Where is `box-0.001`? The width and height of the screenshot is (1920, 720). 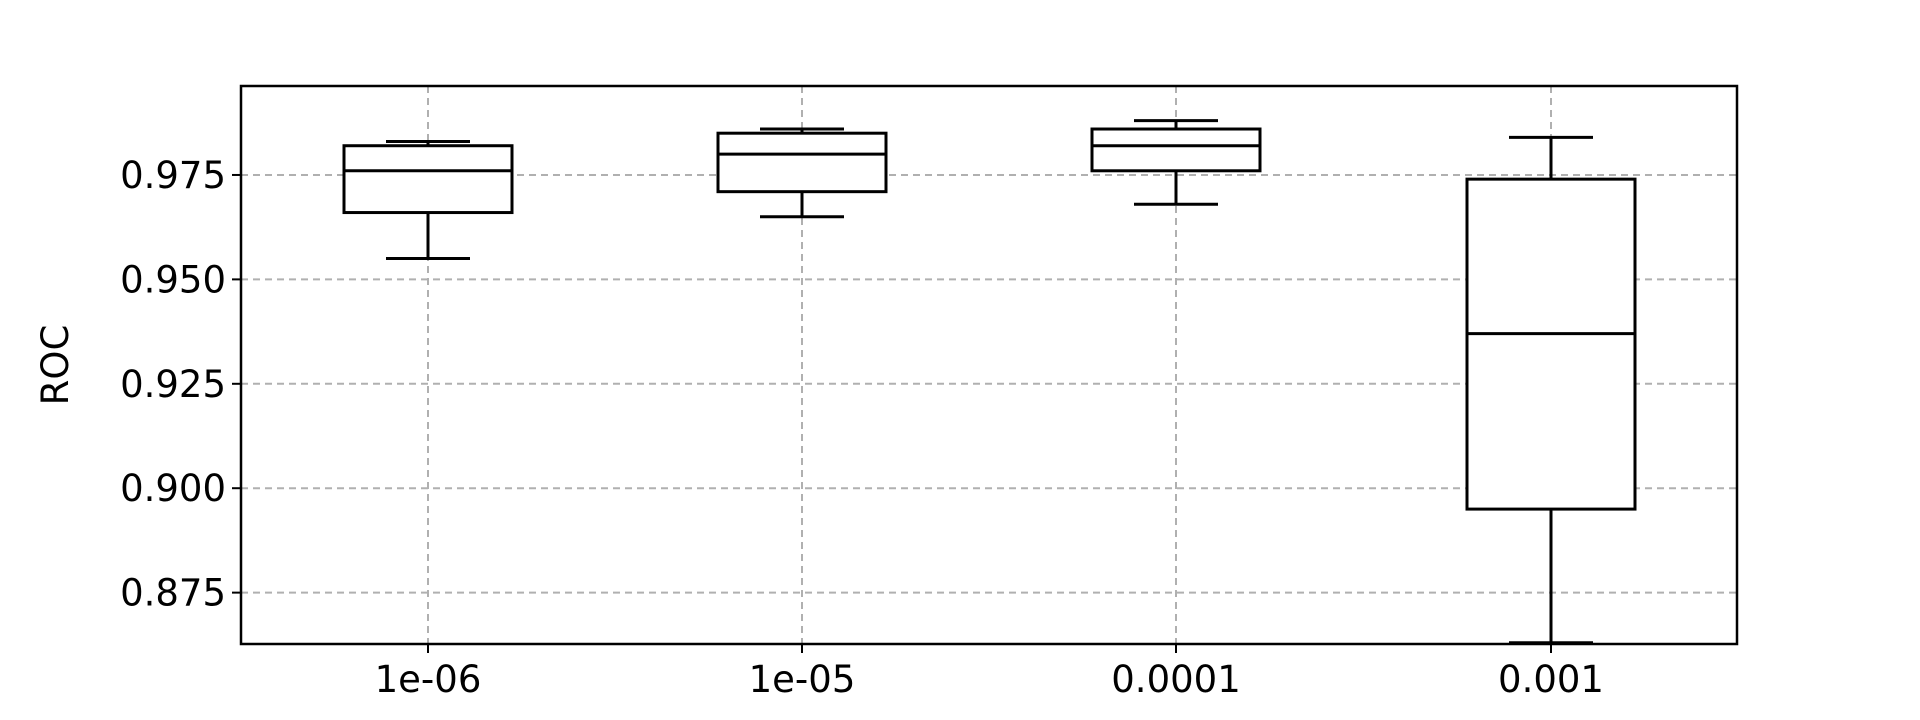
box-0.001 is located at coordinates (1551, 390).